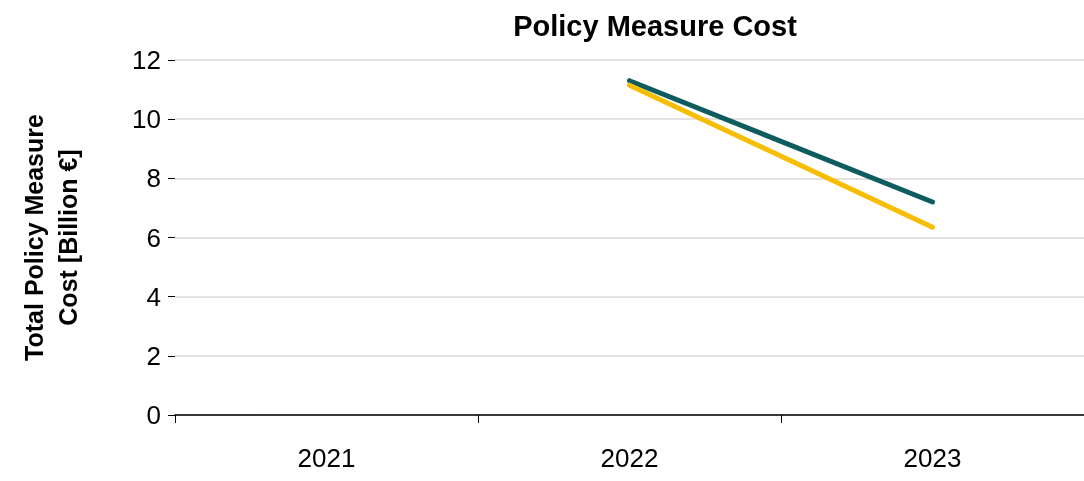 This screenshot has width=1084, height=481. I want to click on x-tick-label: 2023, so click(932, 458).